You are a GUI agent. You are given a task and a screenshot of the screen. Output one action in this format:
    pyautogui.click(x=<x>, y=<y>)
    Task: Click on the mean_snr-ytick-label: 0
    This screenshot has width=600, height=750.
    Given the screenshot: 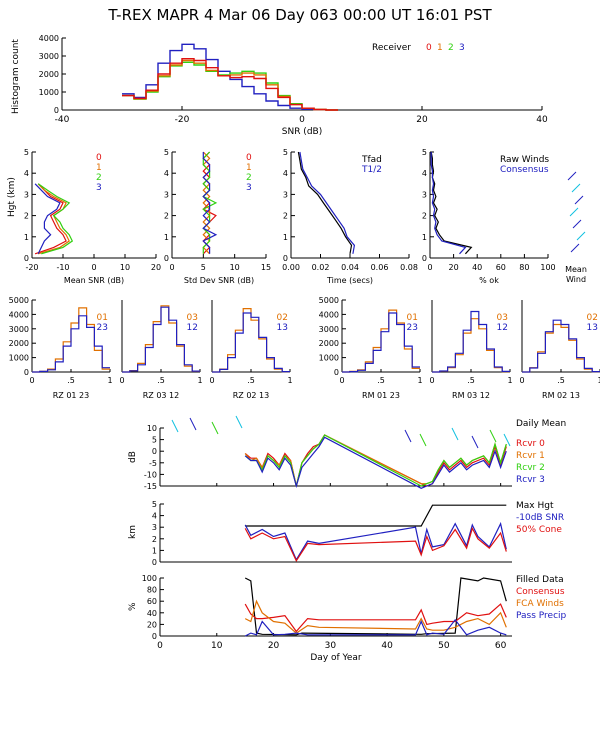 What is the action you would take?
    pyautogui.click(x=26, y=258)
    